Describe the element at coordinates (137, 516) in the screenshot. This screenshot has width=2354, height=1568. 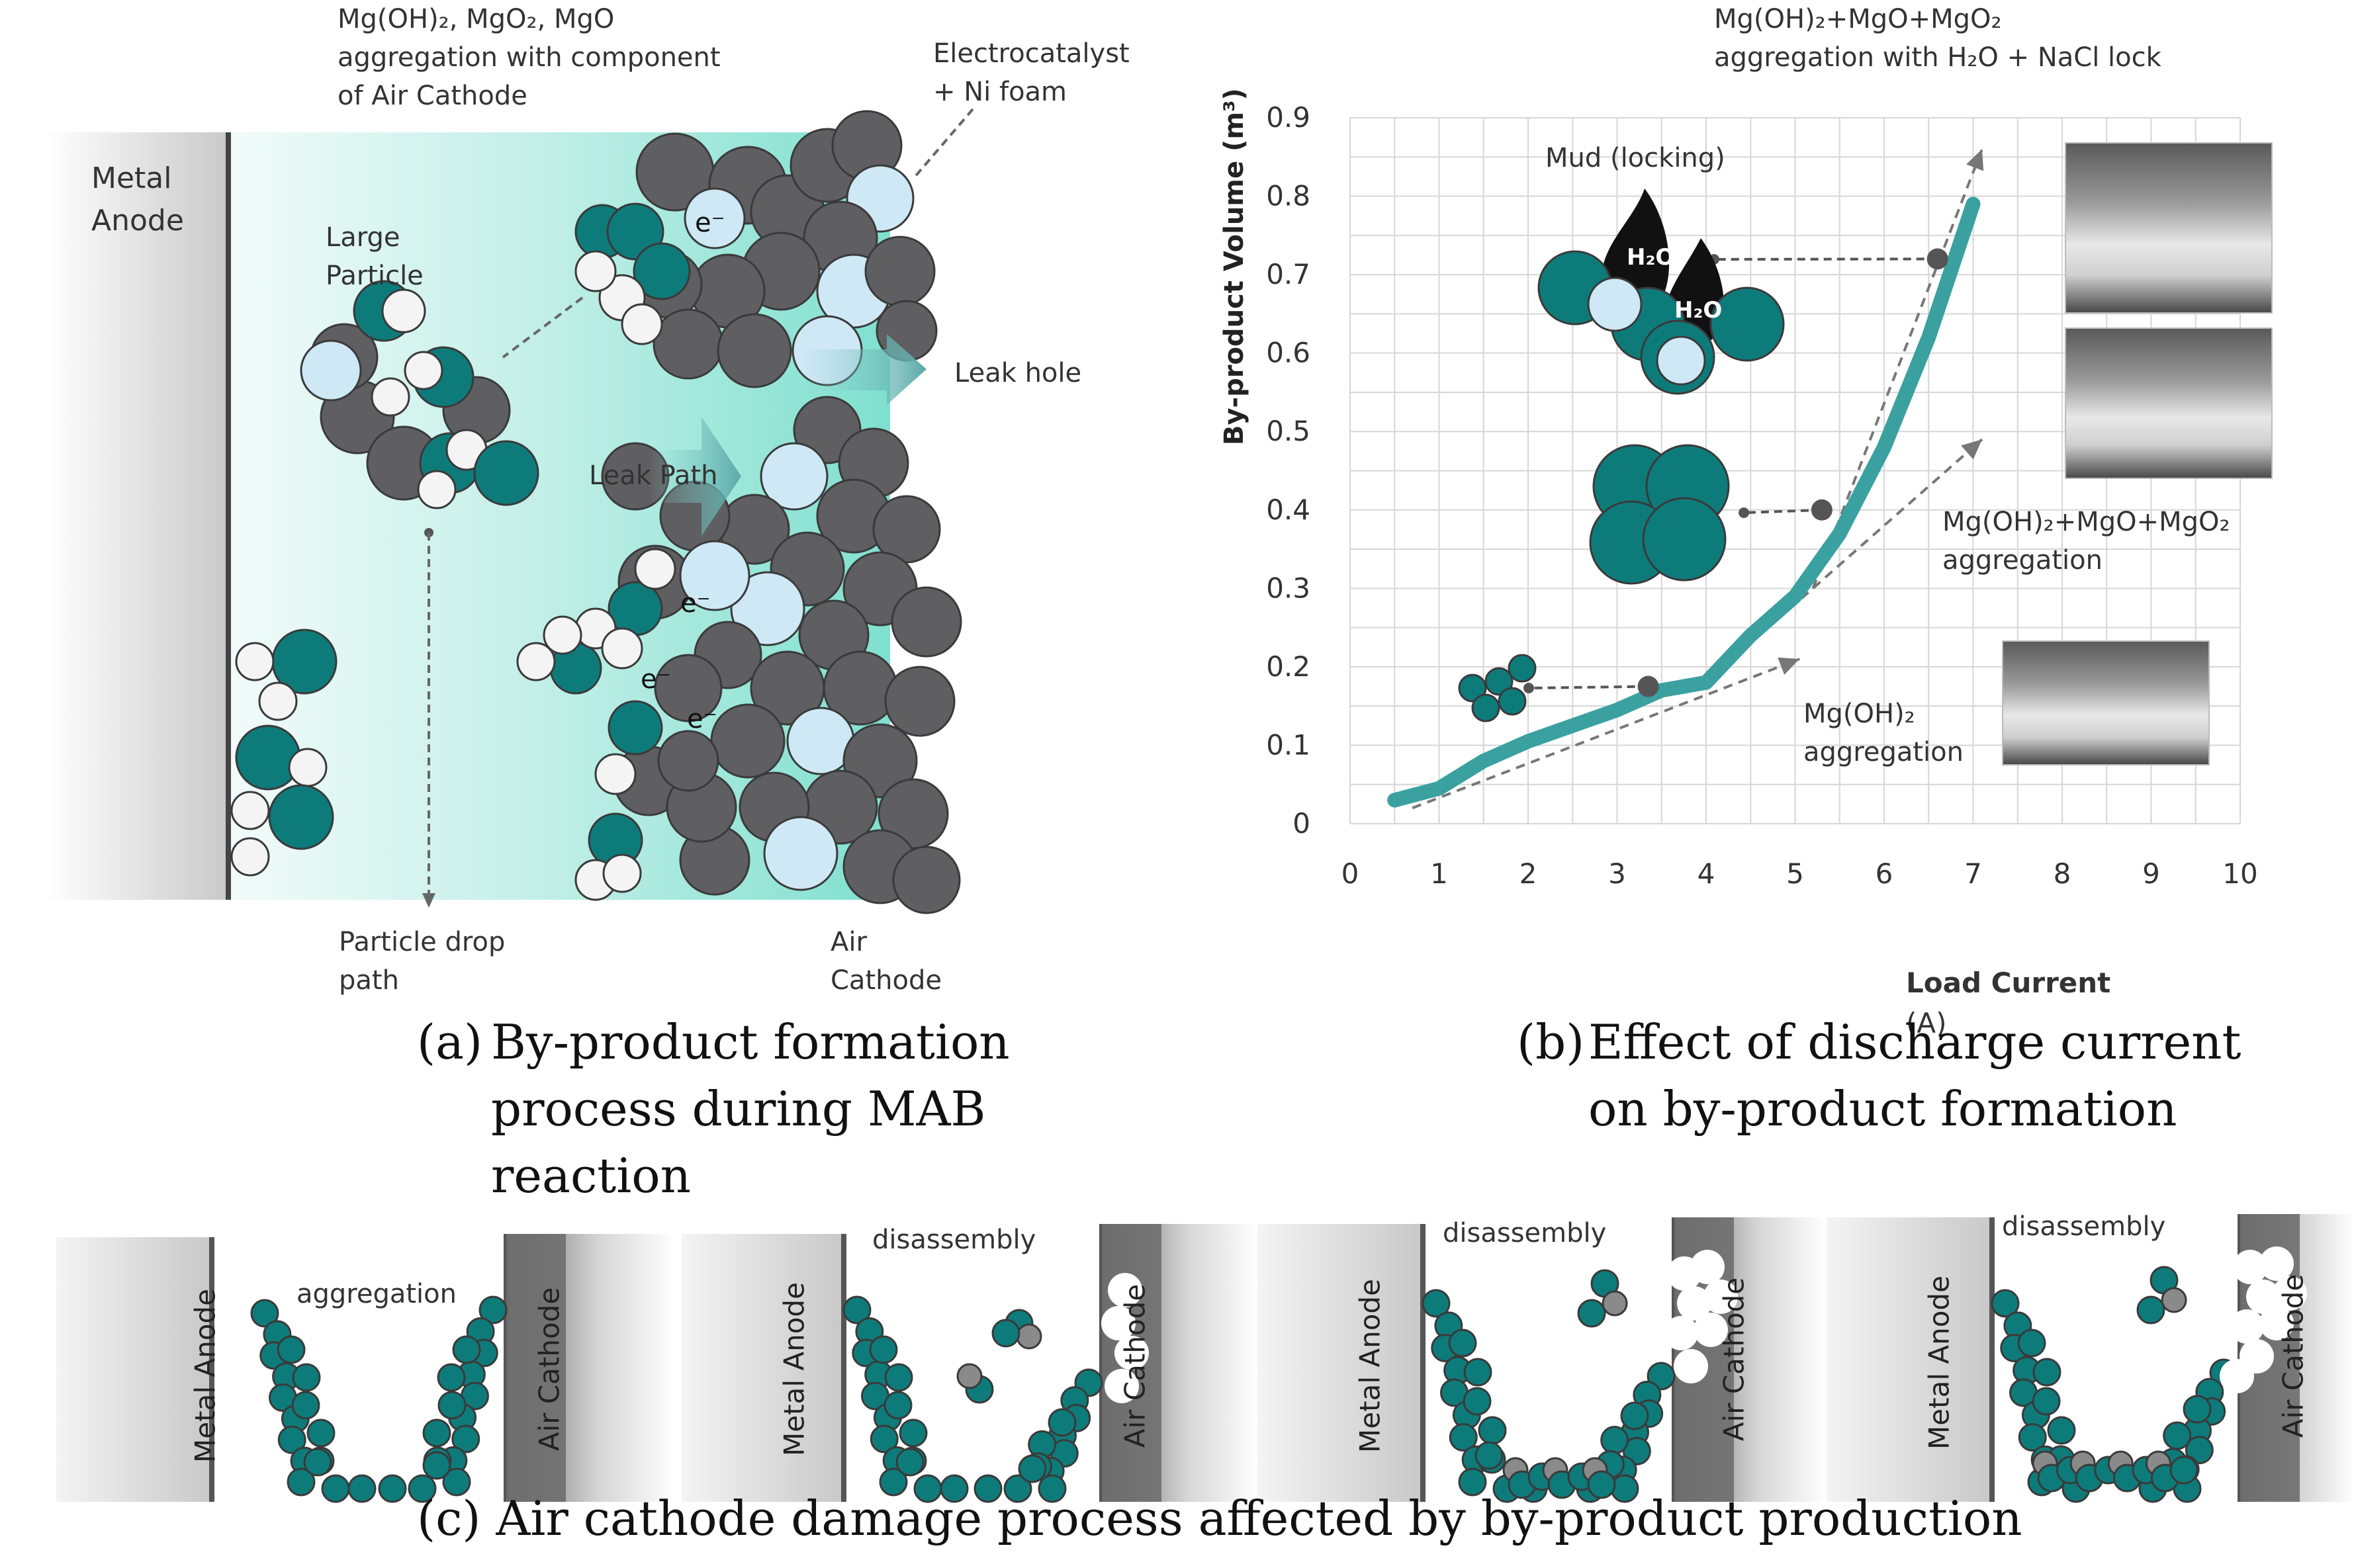
I see `metal-anode-body` at that location.